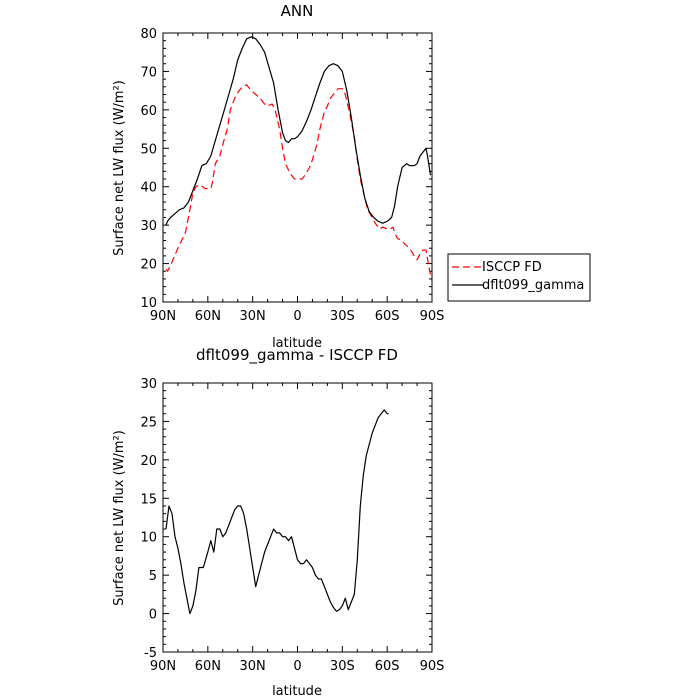 The image size is (700, 700). What do you see at coordinates (297, 343) in the screenshot?
I see `top-chart-x-axis-label: latitude` at bounding box center [297, 343].